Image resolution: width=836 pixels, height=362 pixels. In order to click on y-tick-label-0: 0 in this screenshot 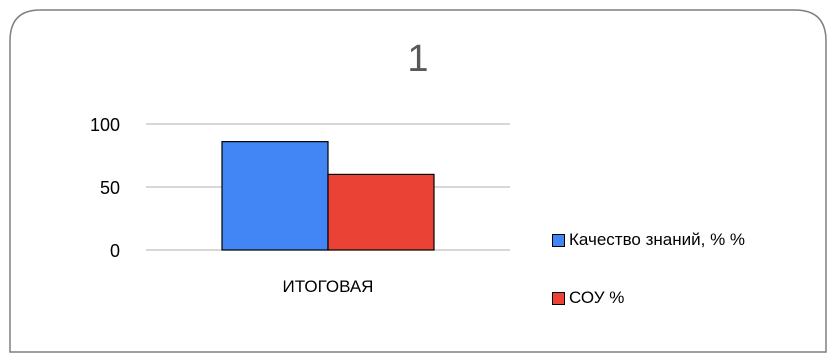, I will do `click(115, 251)`.